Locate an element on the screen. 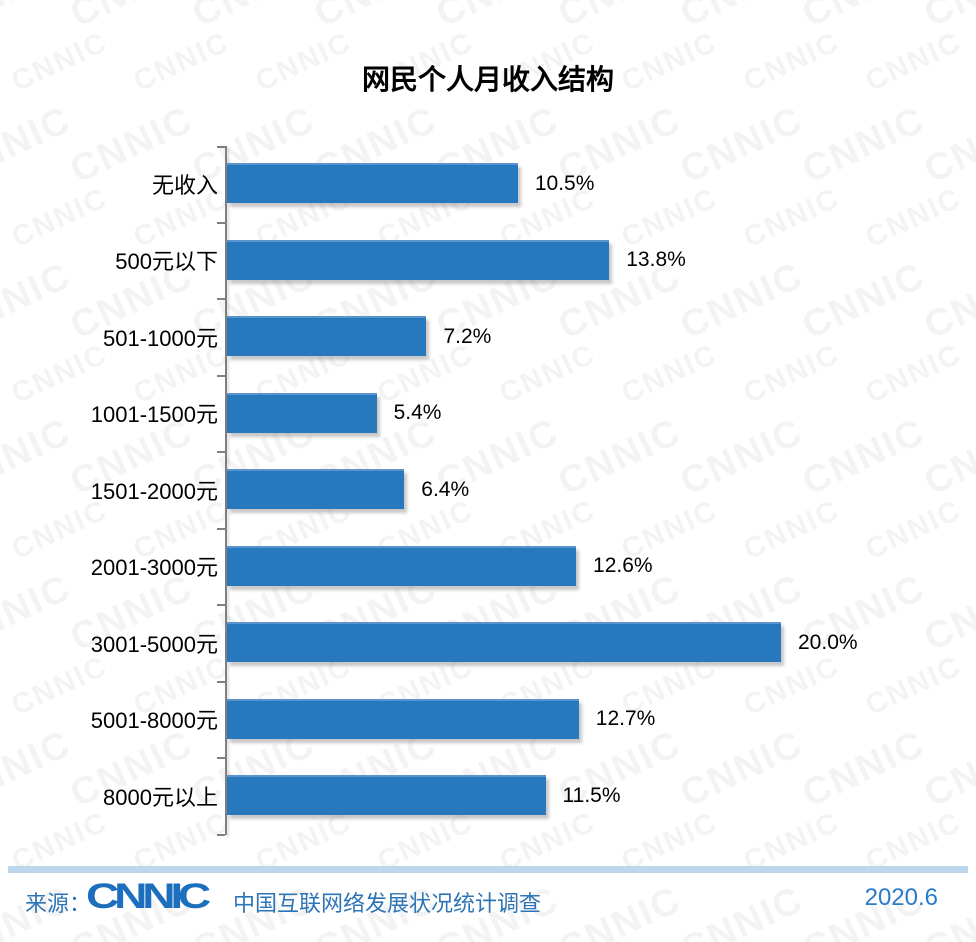 This screenshot has height=942, width=976. chart-row: 1001-1500元 5.4% is located at coordinates (488, 414).